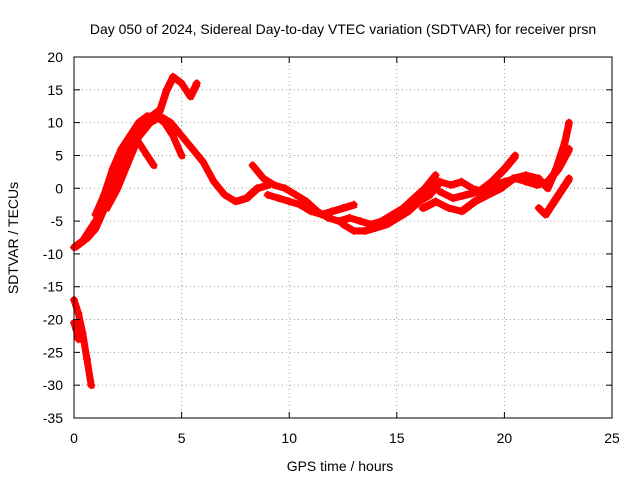  I want to click on y-tick-label: -25, so click(53, 352).